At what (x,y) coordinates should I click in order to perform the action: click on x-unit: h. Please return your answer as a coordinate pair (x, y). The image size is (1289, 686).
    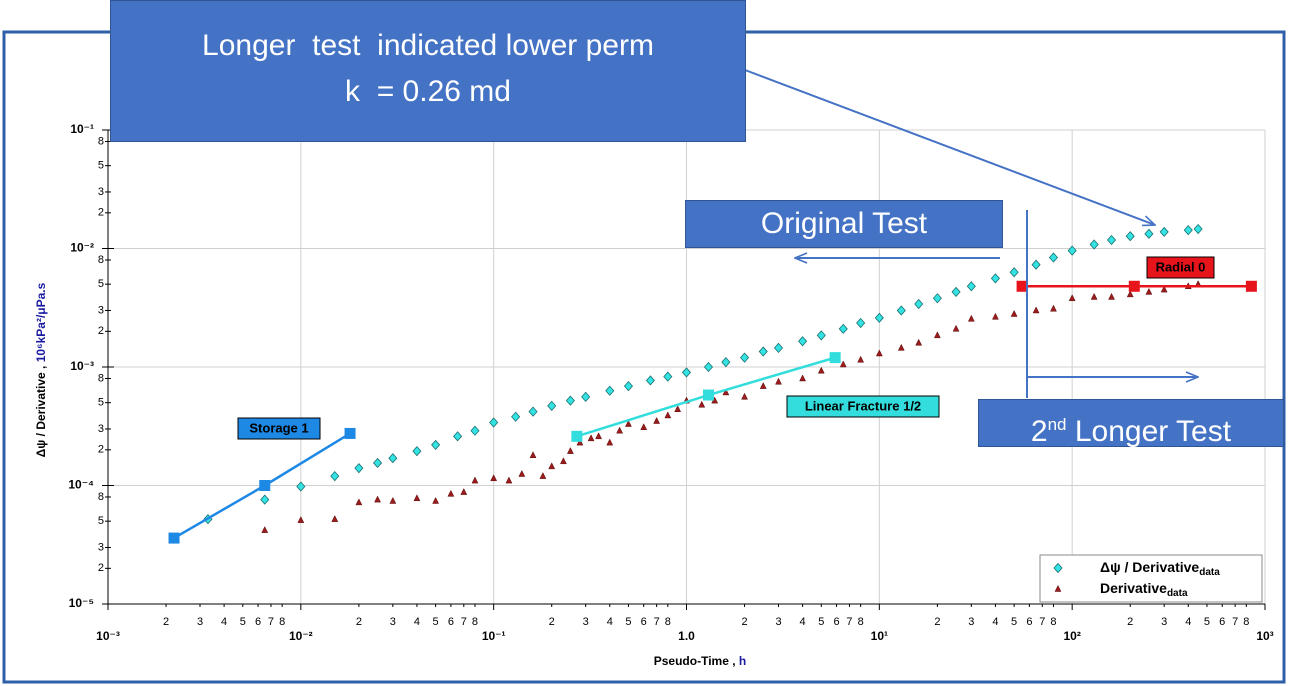
    Looking at the image, I should click on (742, 661).